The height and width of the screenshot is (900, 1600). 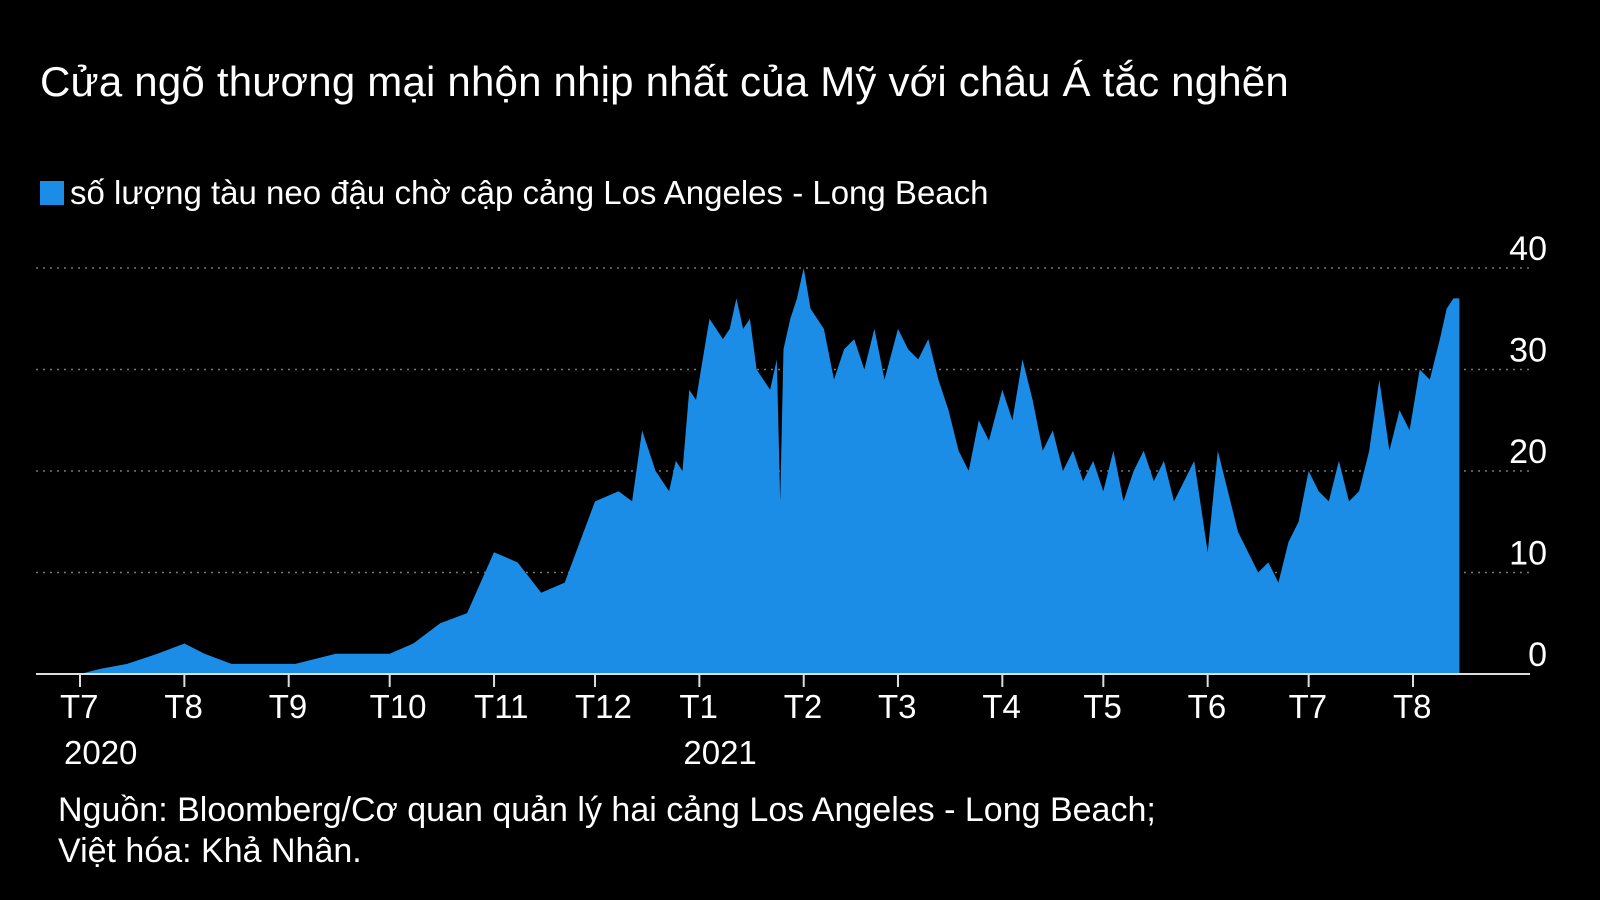 I want to click on x-tick-label-7: T2, so click(x=803, y=706).